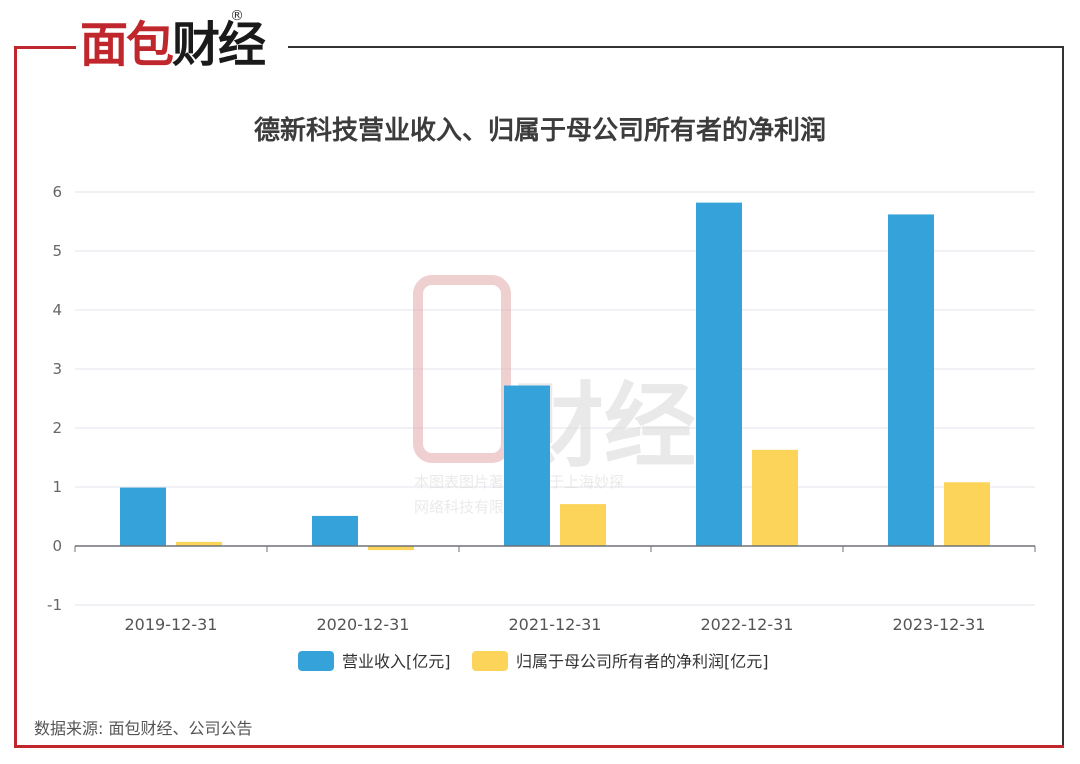  Describe the element at coordinates (363, 624) in the screenshot. I see `x-tick-label: 2020-12-31` at that location.